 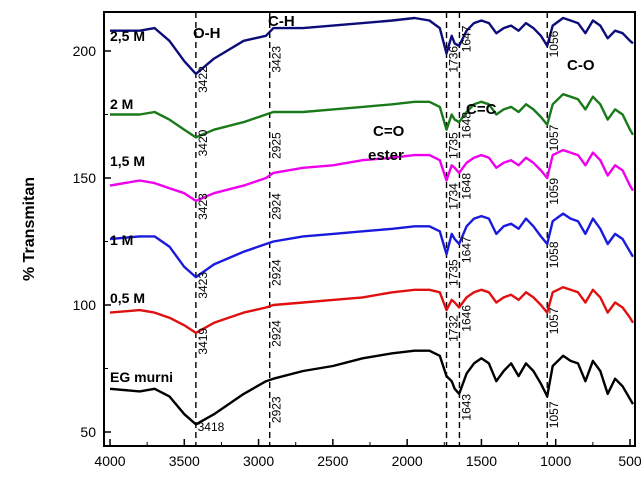 I want to click on x-tick-label: 3000, so click(x=258, y=461).